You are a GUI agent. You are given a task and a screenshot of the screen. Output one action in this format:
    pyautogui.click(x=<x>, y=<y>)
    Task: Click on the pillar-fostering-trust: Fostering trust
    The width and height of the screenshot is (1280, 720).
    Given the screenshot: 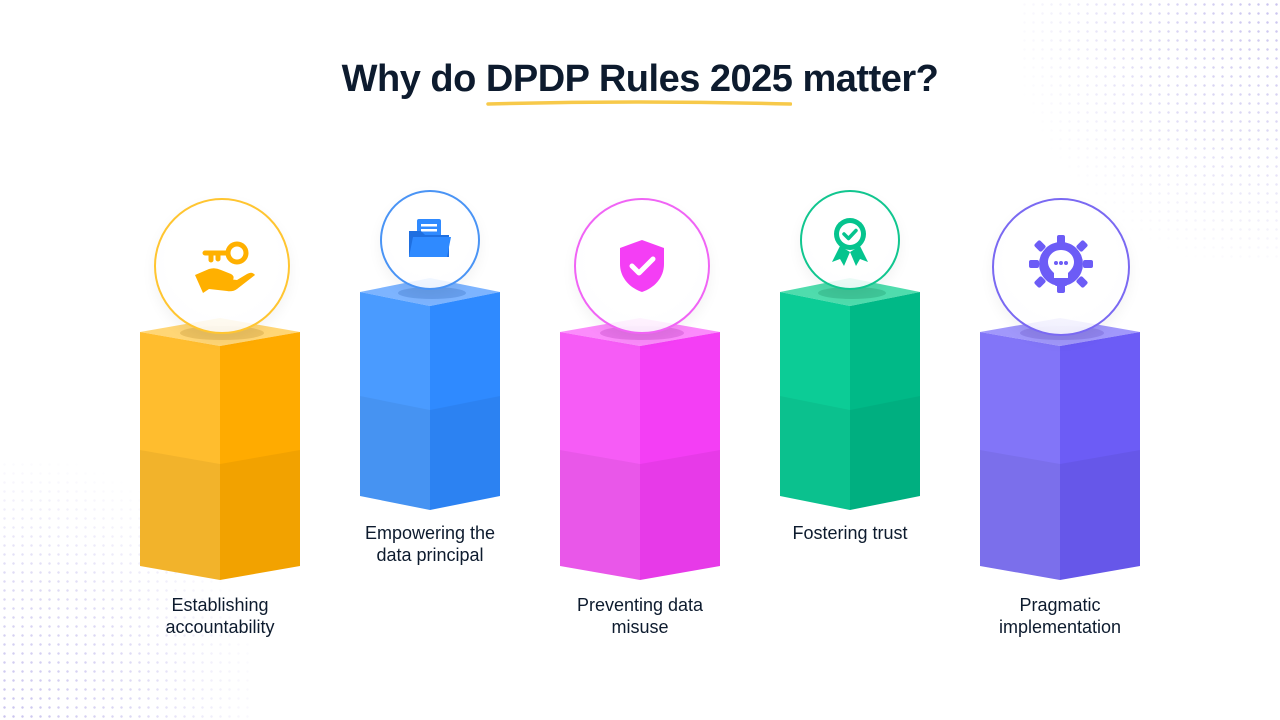 What is the action you would take?
    pyautogui.click(x=860, y=380)
    